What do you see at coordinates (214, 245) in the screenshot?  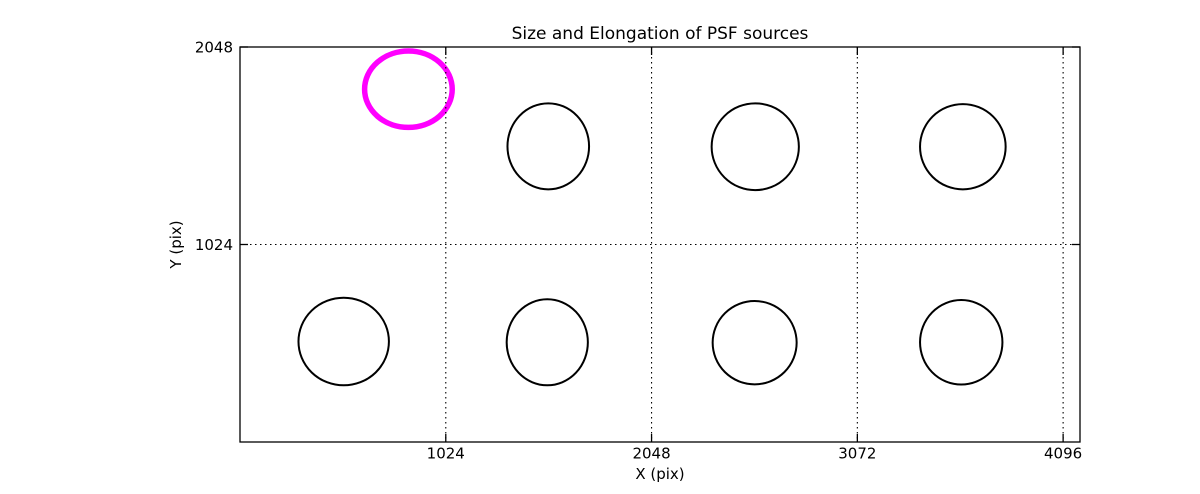 I see `y-tick-label: 1024` at bounding box center [214, 245].